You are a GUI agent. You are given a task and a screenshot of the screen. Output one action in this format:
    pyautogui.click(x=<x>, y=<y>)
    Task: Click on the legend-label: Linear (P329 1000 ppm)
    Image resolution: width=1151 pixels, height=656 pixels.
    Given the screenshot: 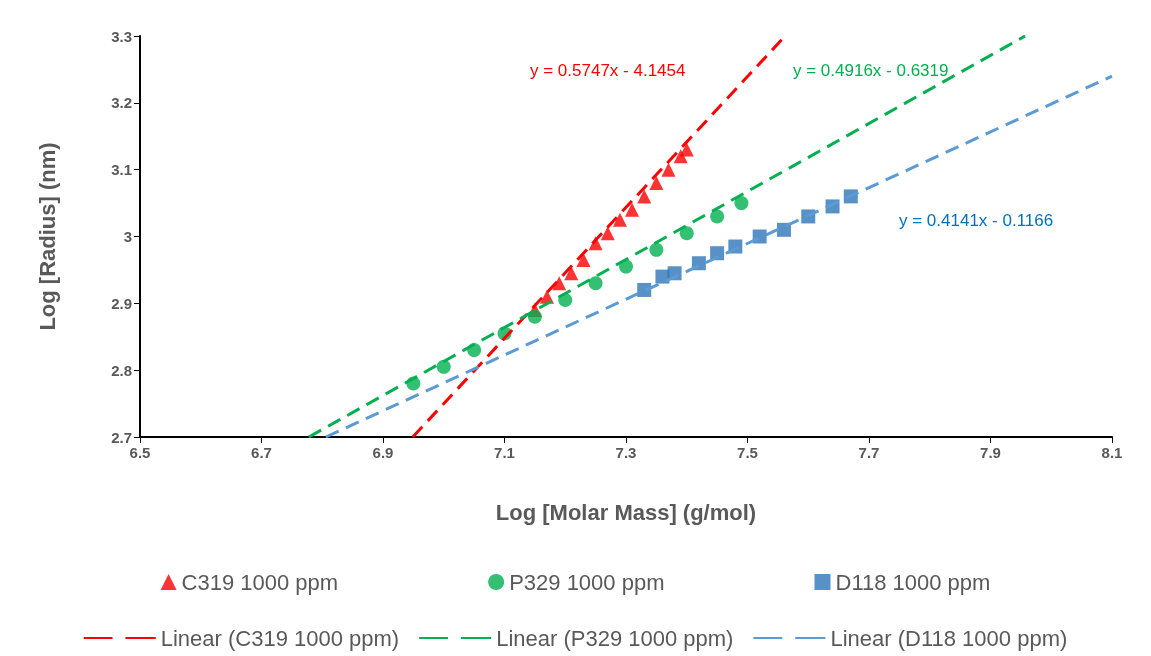 What is the action you would take?
    pyautogui.click(x=615, y=638)
    